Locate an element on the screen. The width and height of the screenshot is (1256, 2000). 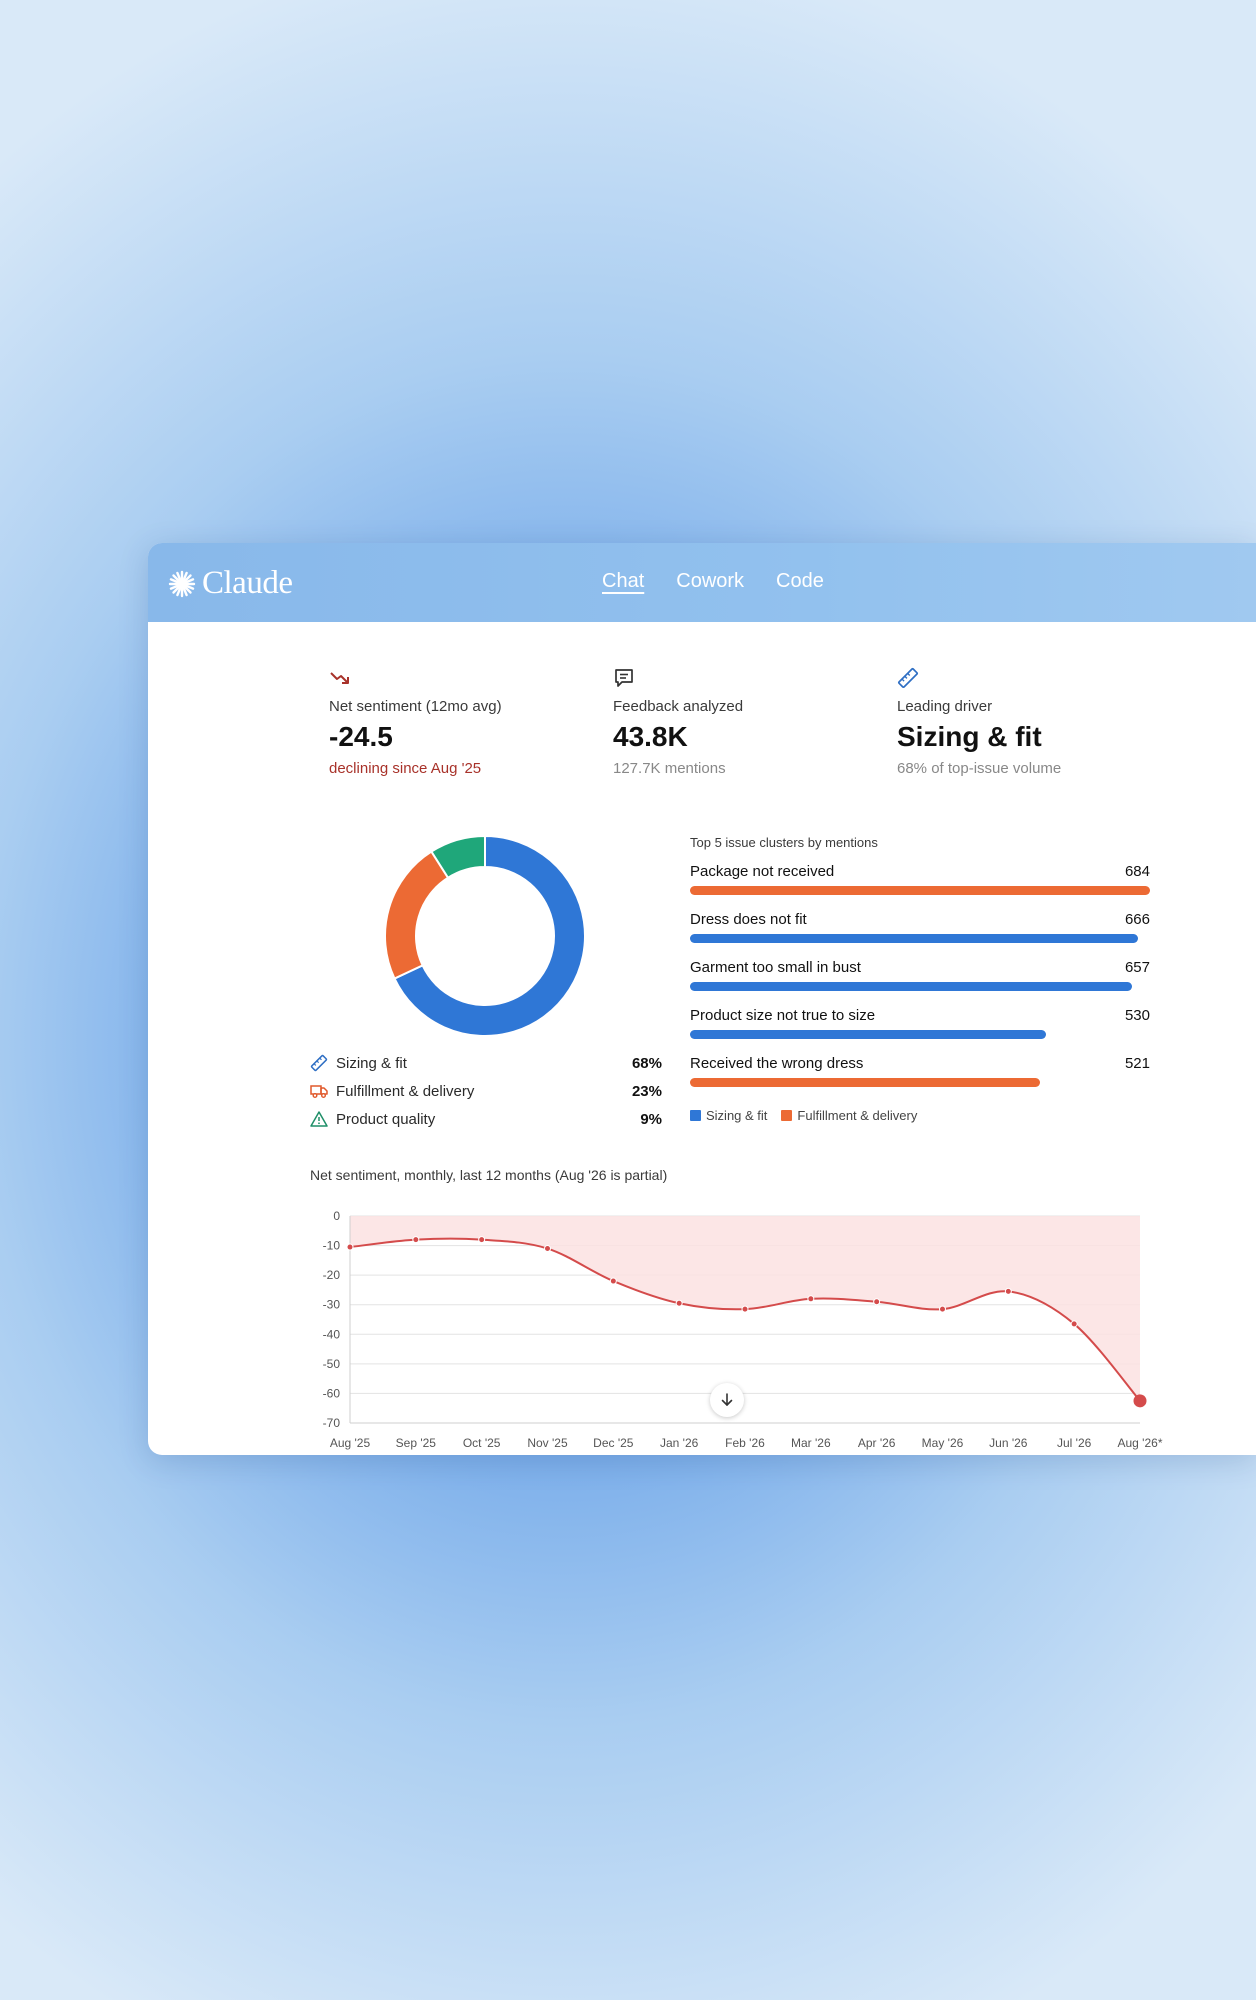
bar-value: 530 is located at coordinates (1137, 1015).